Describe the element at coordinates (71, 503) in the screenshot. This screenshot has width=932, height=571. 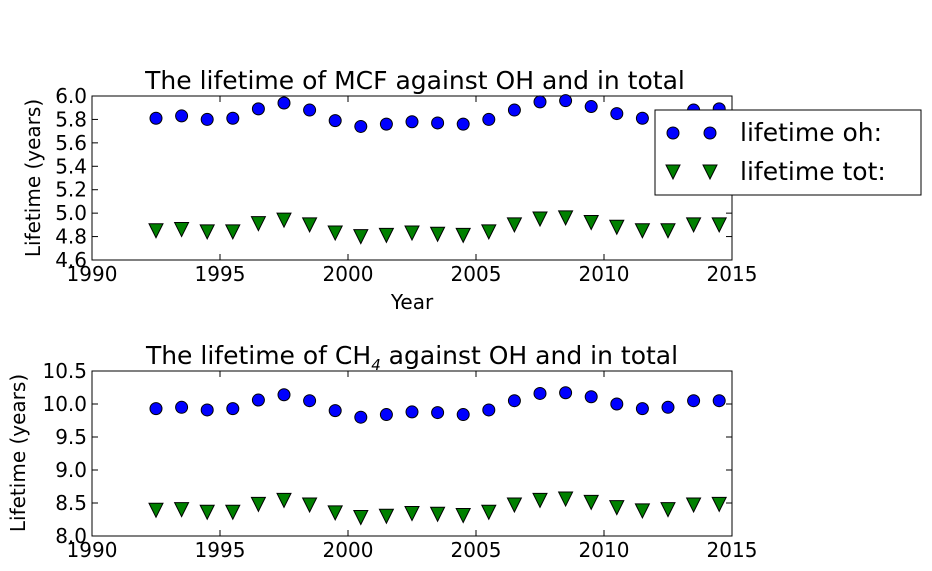
I see `chart-2-ytick-label: 8.5` at that location.